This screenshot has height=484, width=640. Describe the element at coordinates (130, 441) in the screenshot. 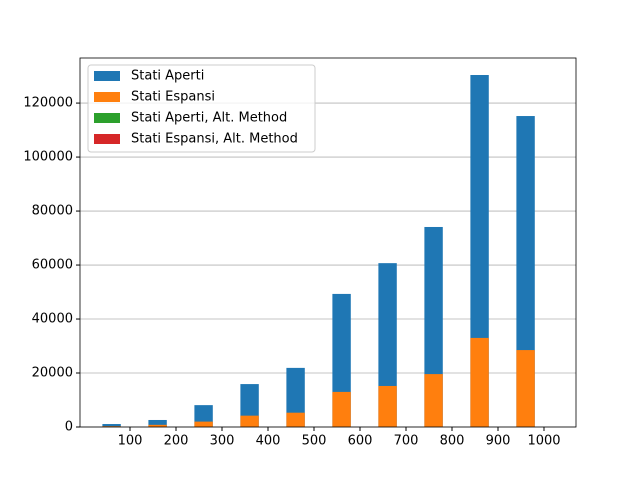

I see `x-tick-label: 100` at that location.